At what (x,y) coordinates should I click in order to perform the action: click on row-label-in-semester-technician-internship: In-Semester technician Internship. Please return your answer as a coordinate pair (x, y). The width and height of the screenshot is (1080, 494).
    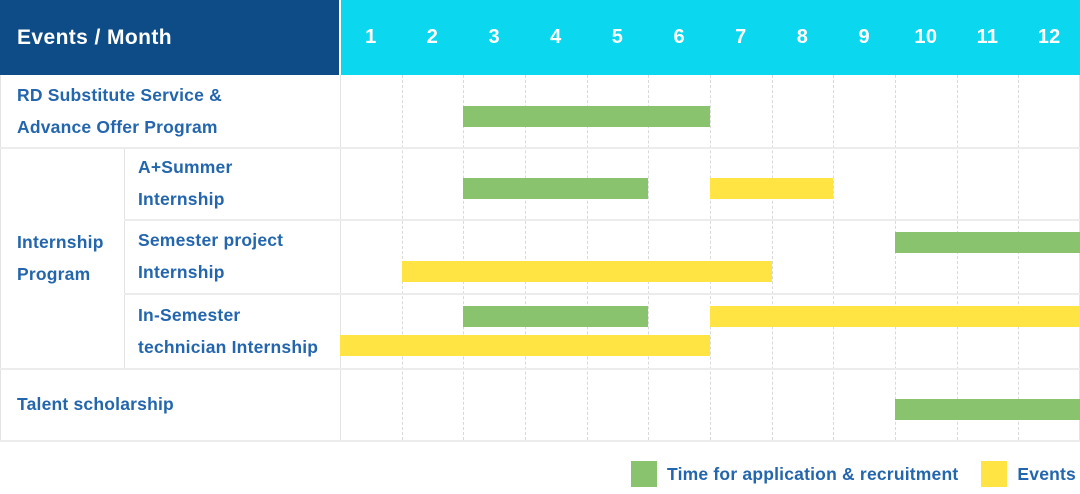
    Looking at the image, I should click on (232, 330).